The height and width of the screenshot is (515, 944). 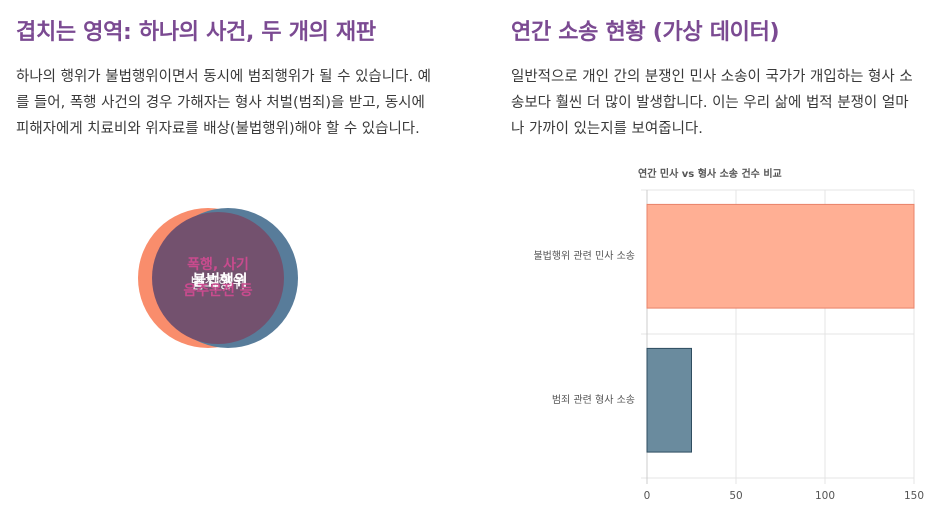 What do you see at coordinates (218, 265) in the screenshot?
I see `venn-overlap-label-line1: 폭행, 사기` at bounding box center [218, 265].